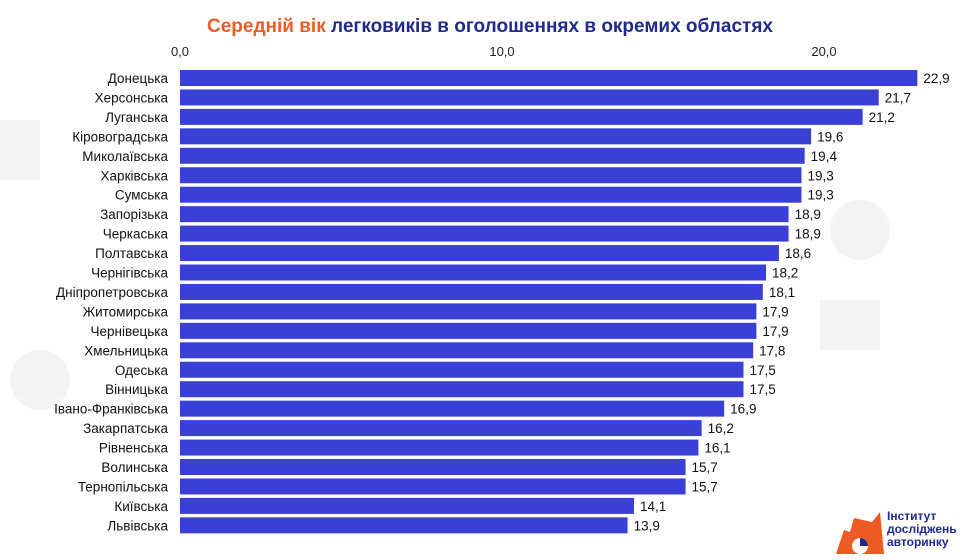 The width and height of the screenshot is (980, 560). I want to click on value-label: 19,4, so click(824, 156).